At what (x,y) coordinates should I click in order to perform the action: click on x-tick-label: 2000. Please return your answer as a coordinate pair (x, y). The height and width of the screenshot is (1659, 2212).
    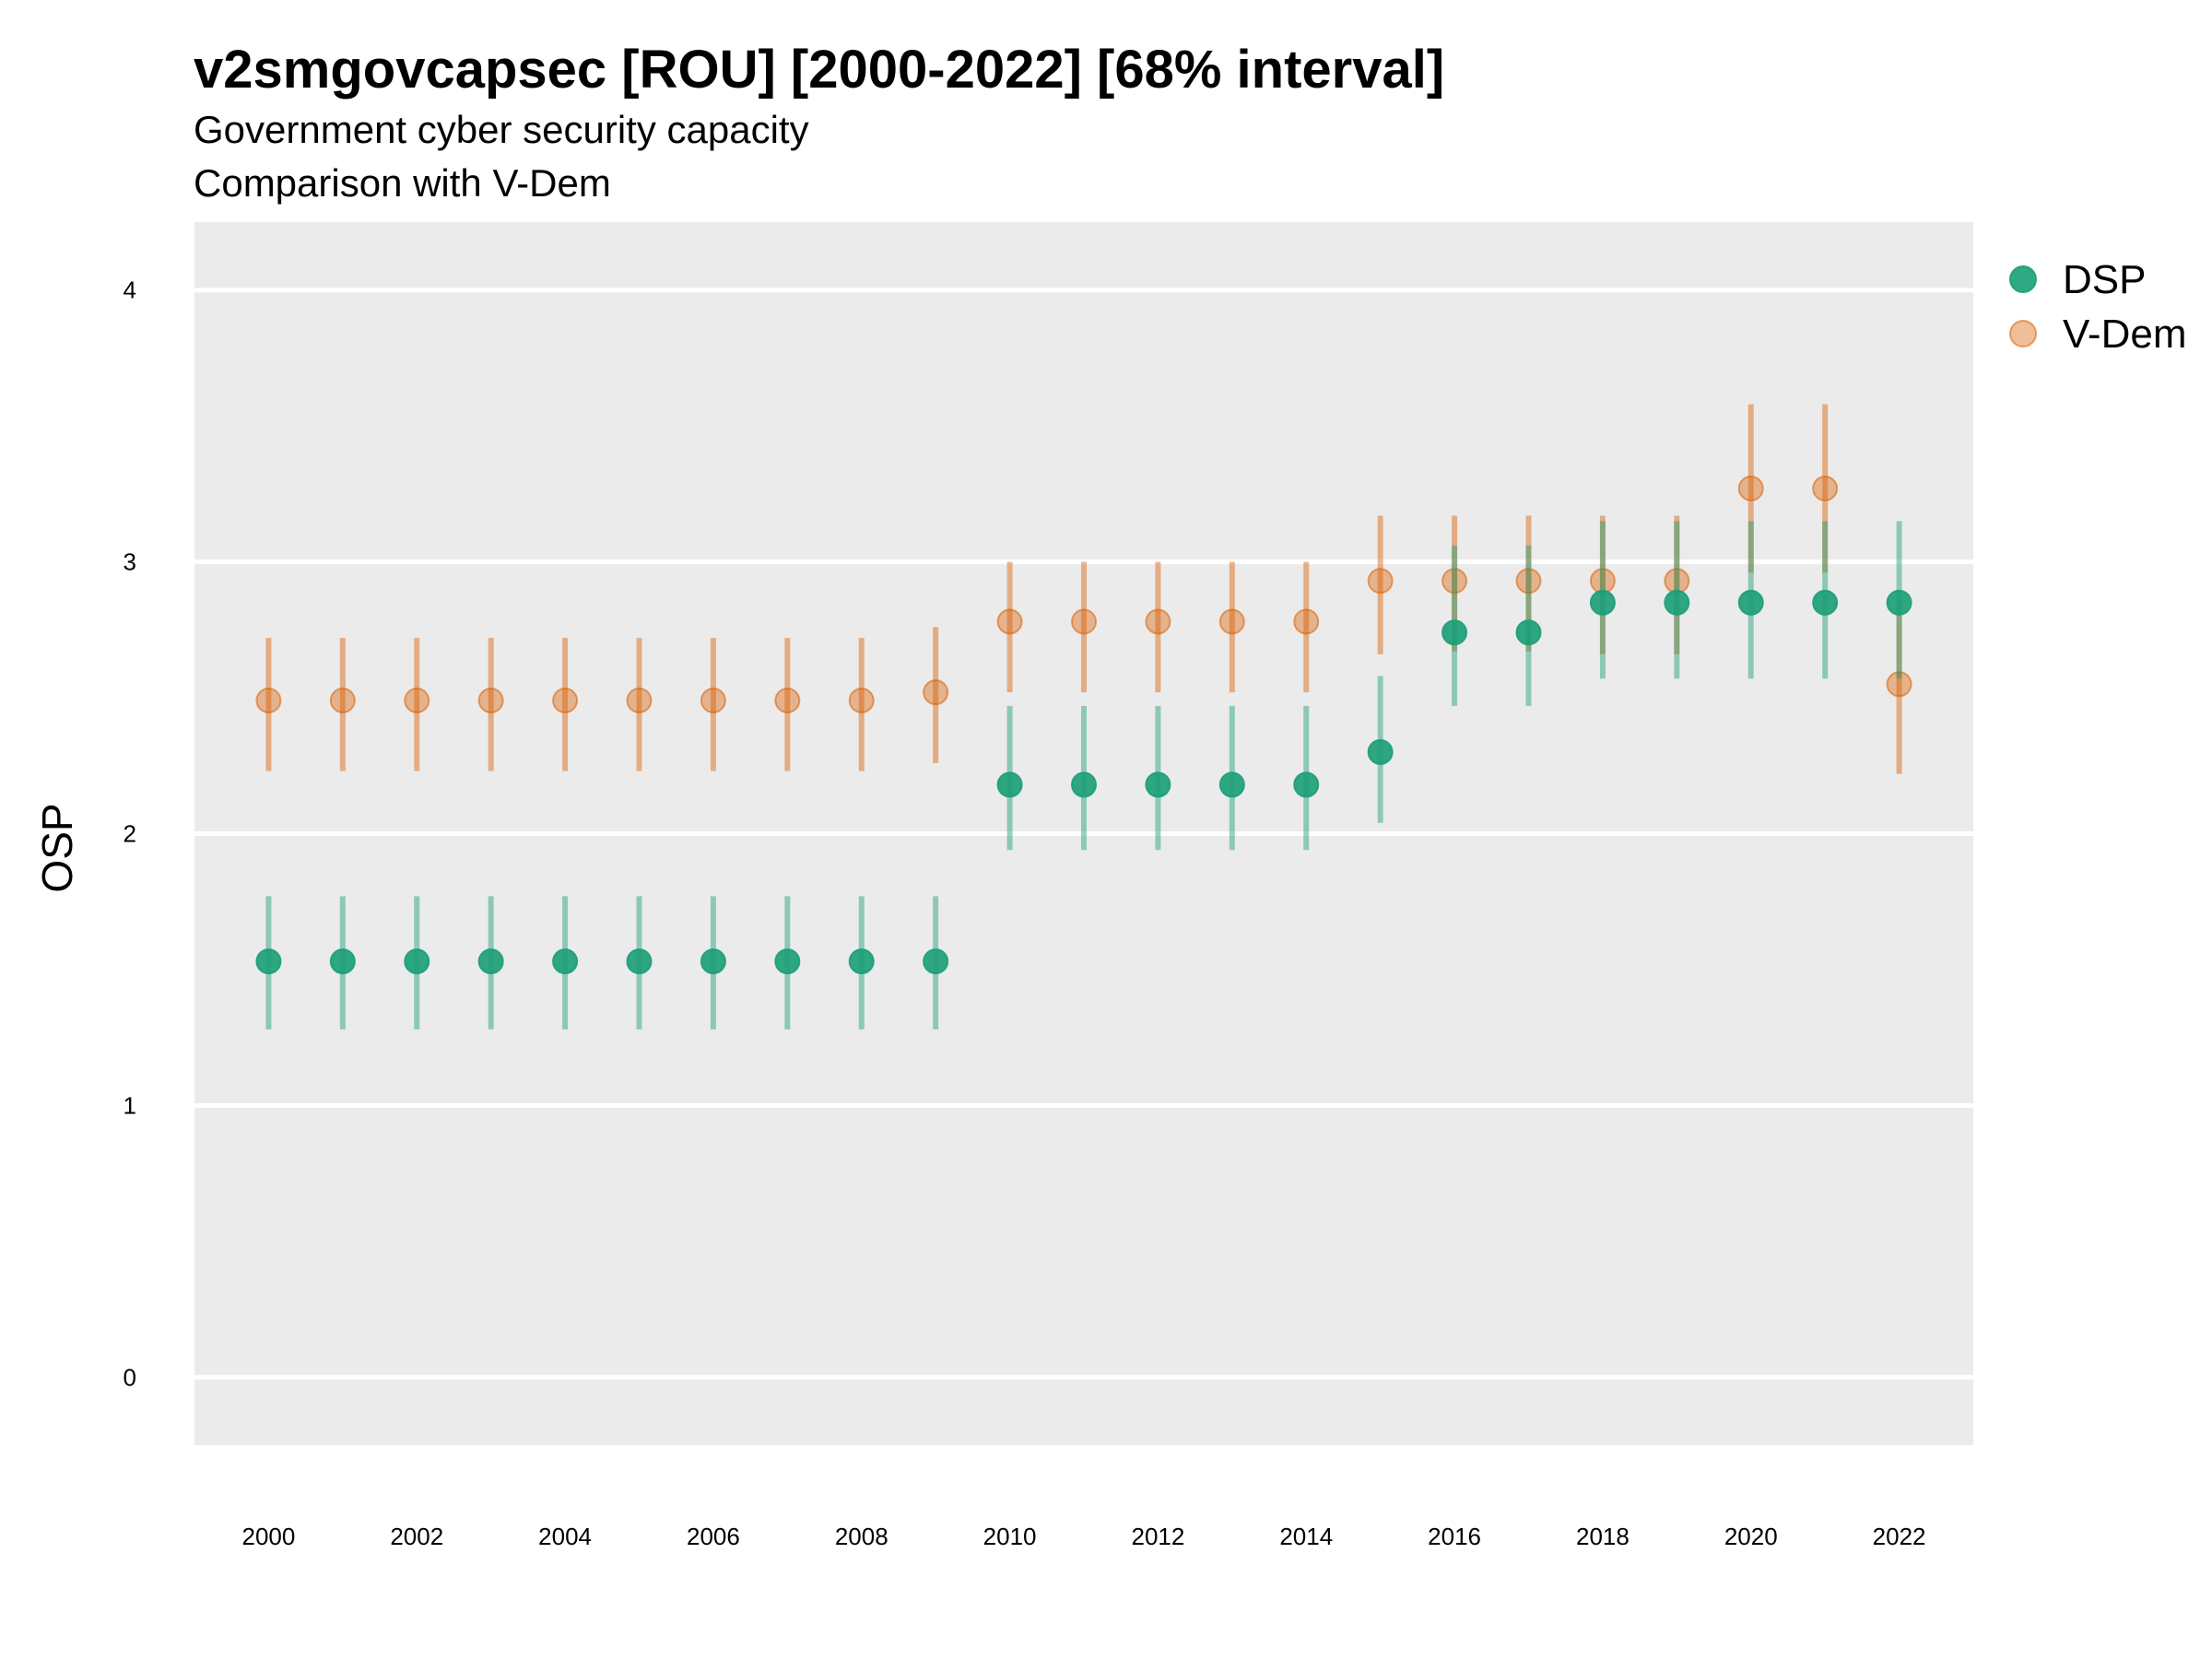
    Looking at the image, I should click on (268, 1536).